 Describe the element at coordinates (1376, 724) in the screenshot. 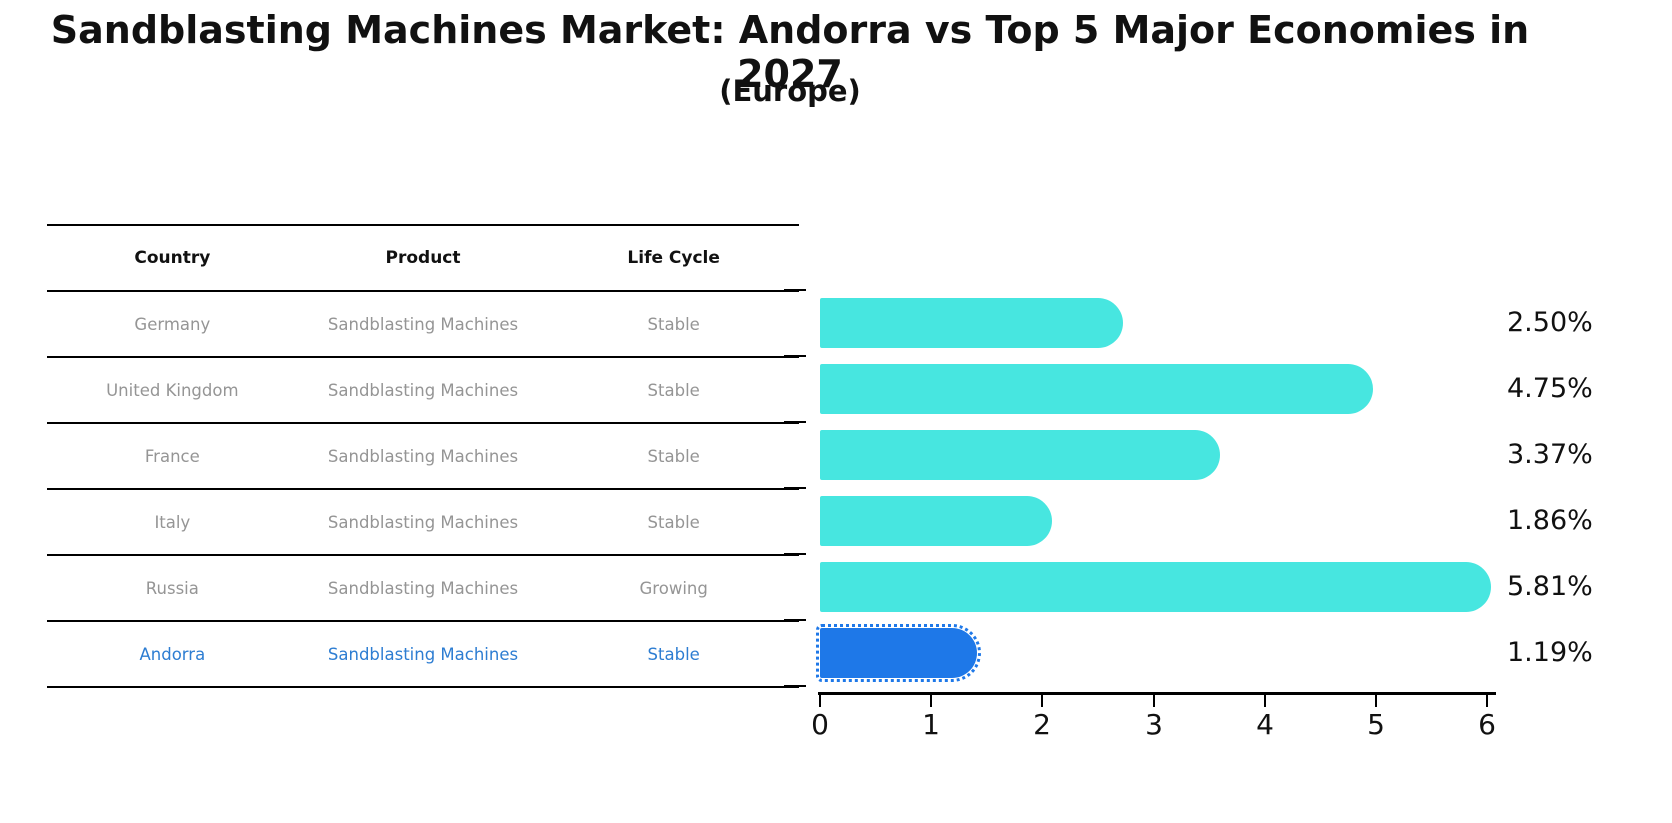

I see `x-tick-label: 5` at that location.